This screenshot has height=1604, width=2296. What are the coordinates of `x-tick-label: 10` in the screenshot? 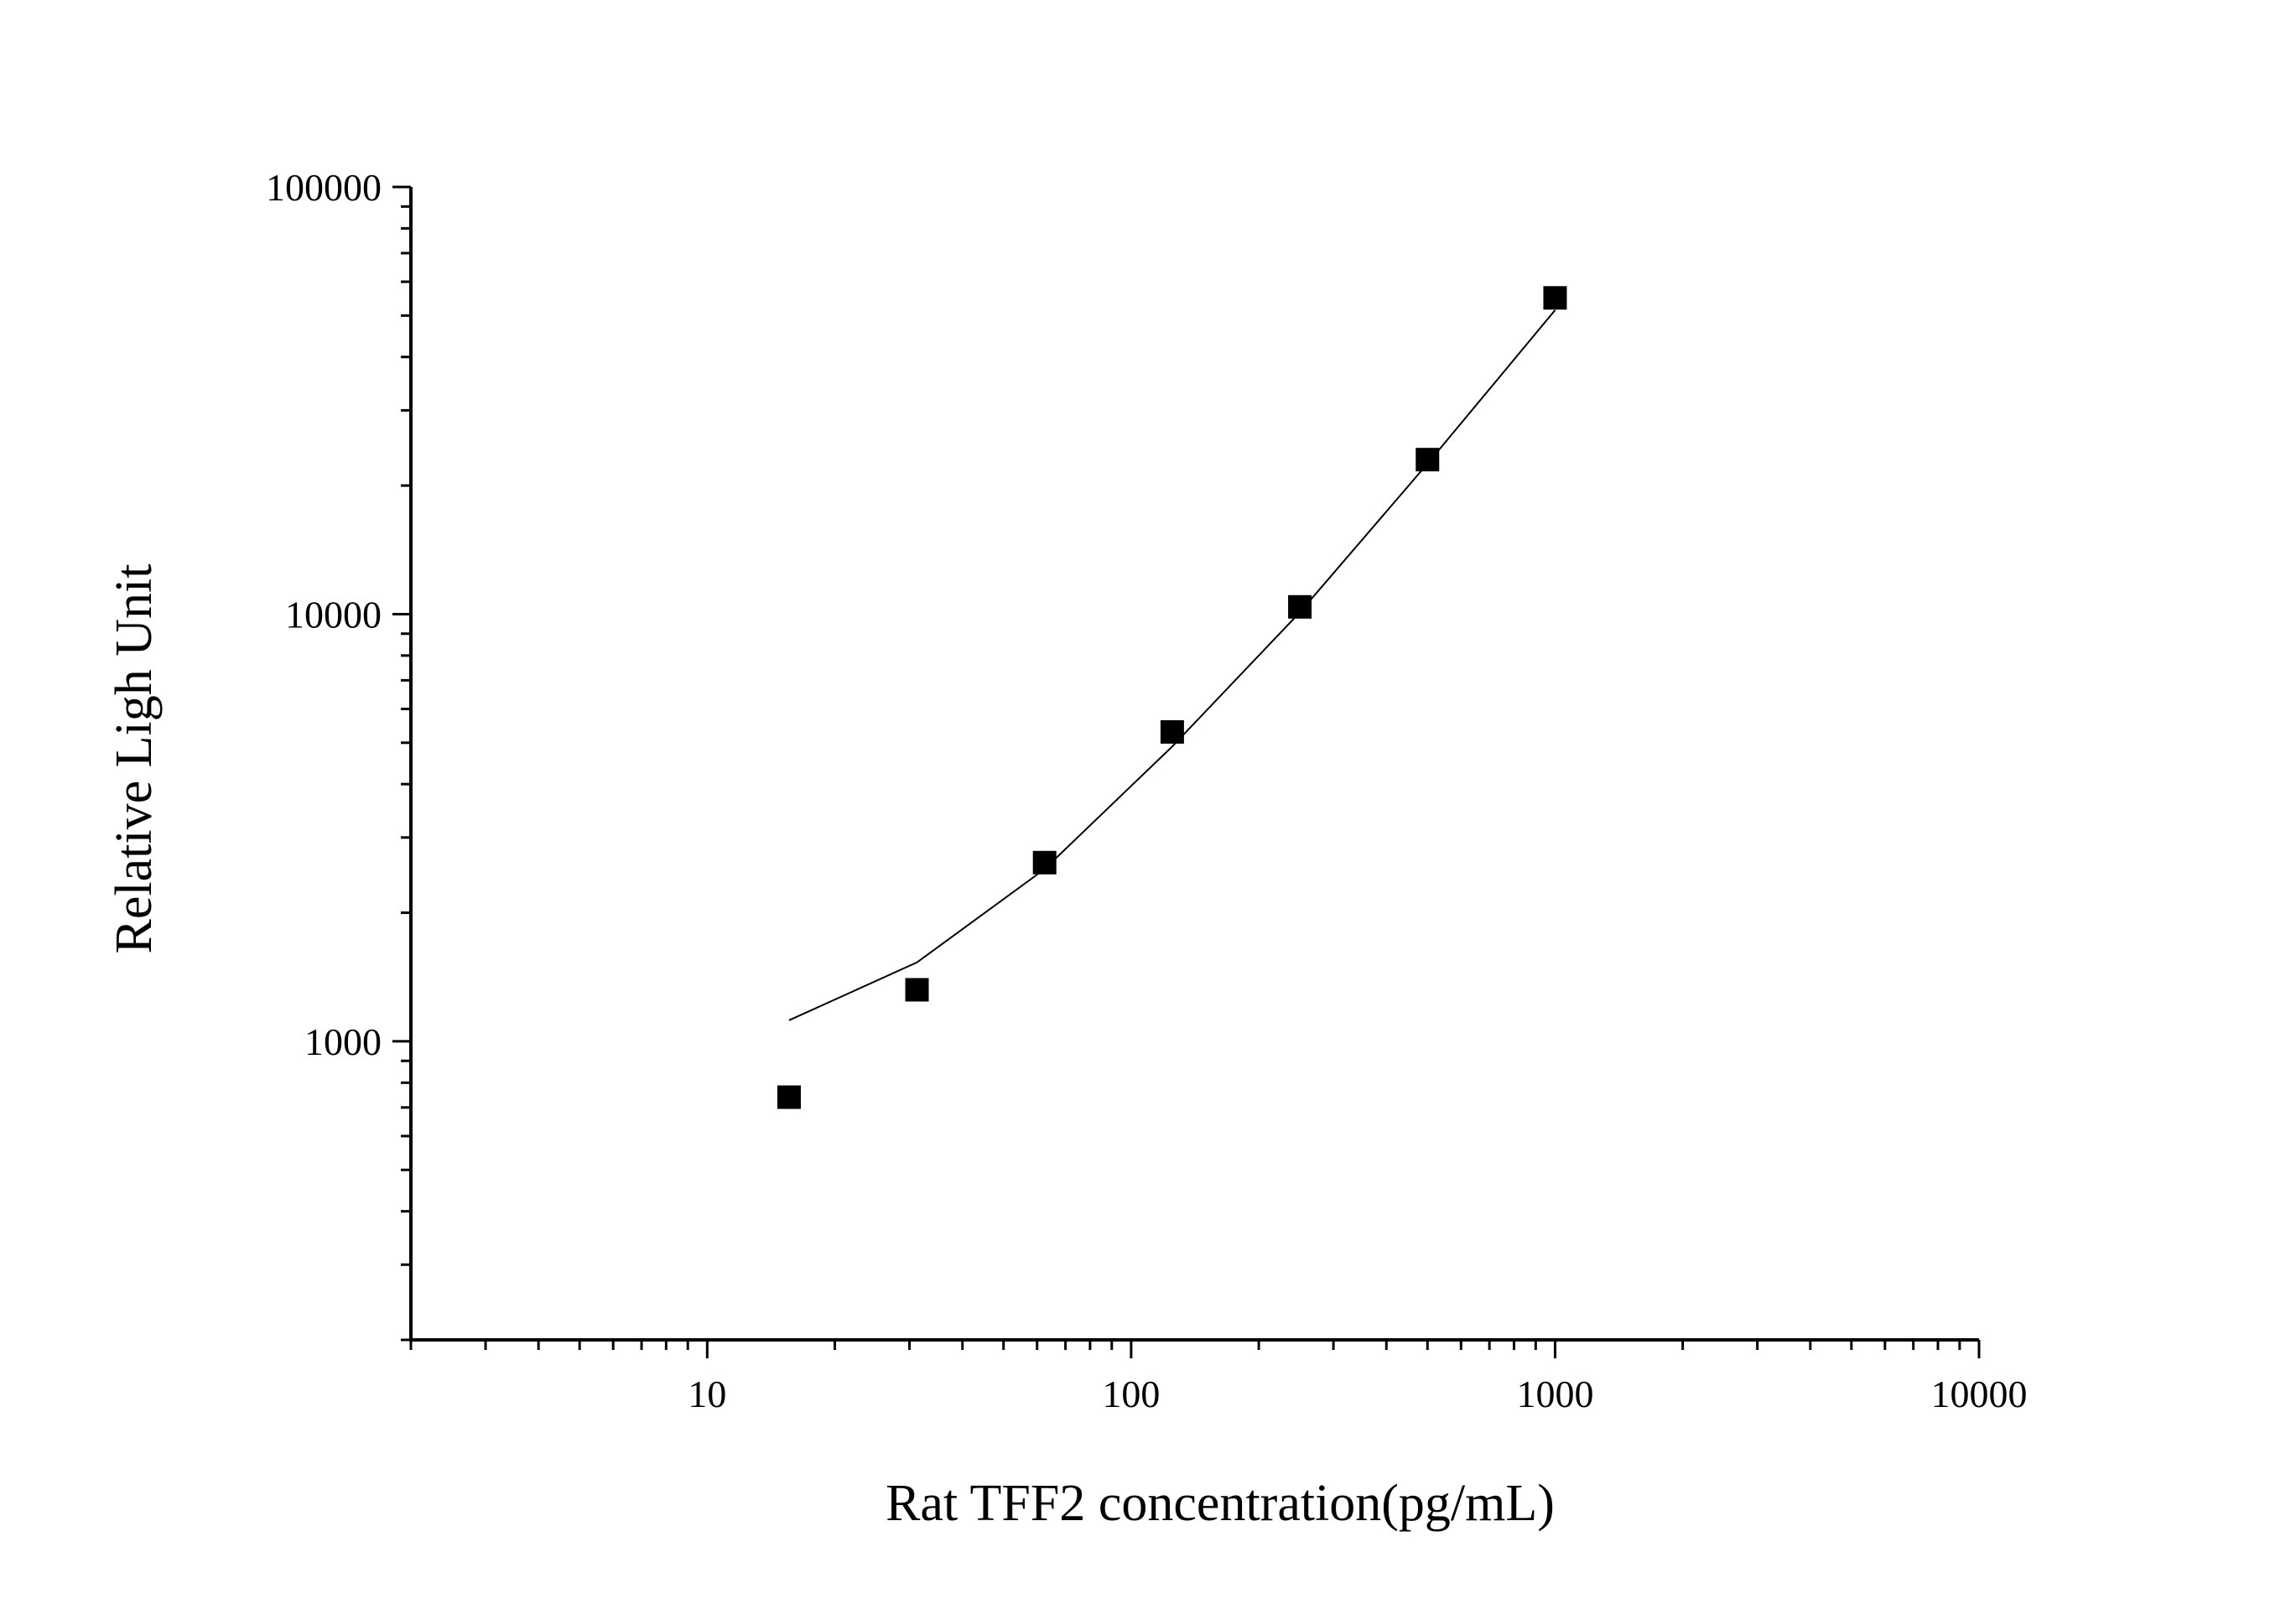 It's located at (707, 1394).